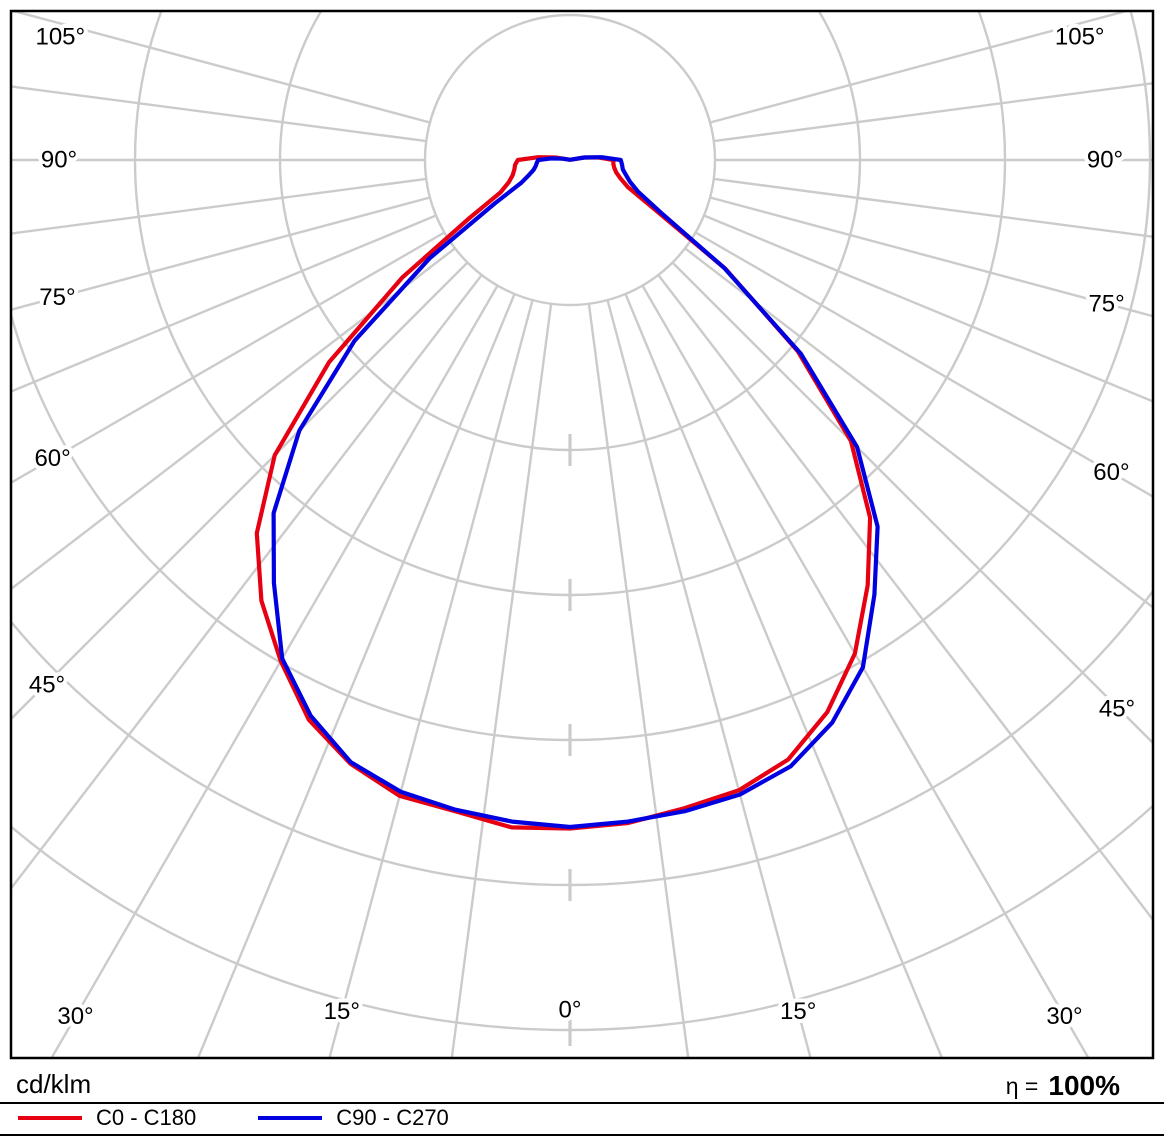 This screenshot has width=1164, height=1140. I want to click on efficiency-prefix: η =, so click(1022, 1086).